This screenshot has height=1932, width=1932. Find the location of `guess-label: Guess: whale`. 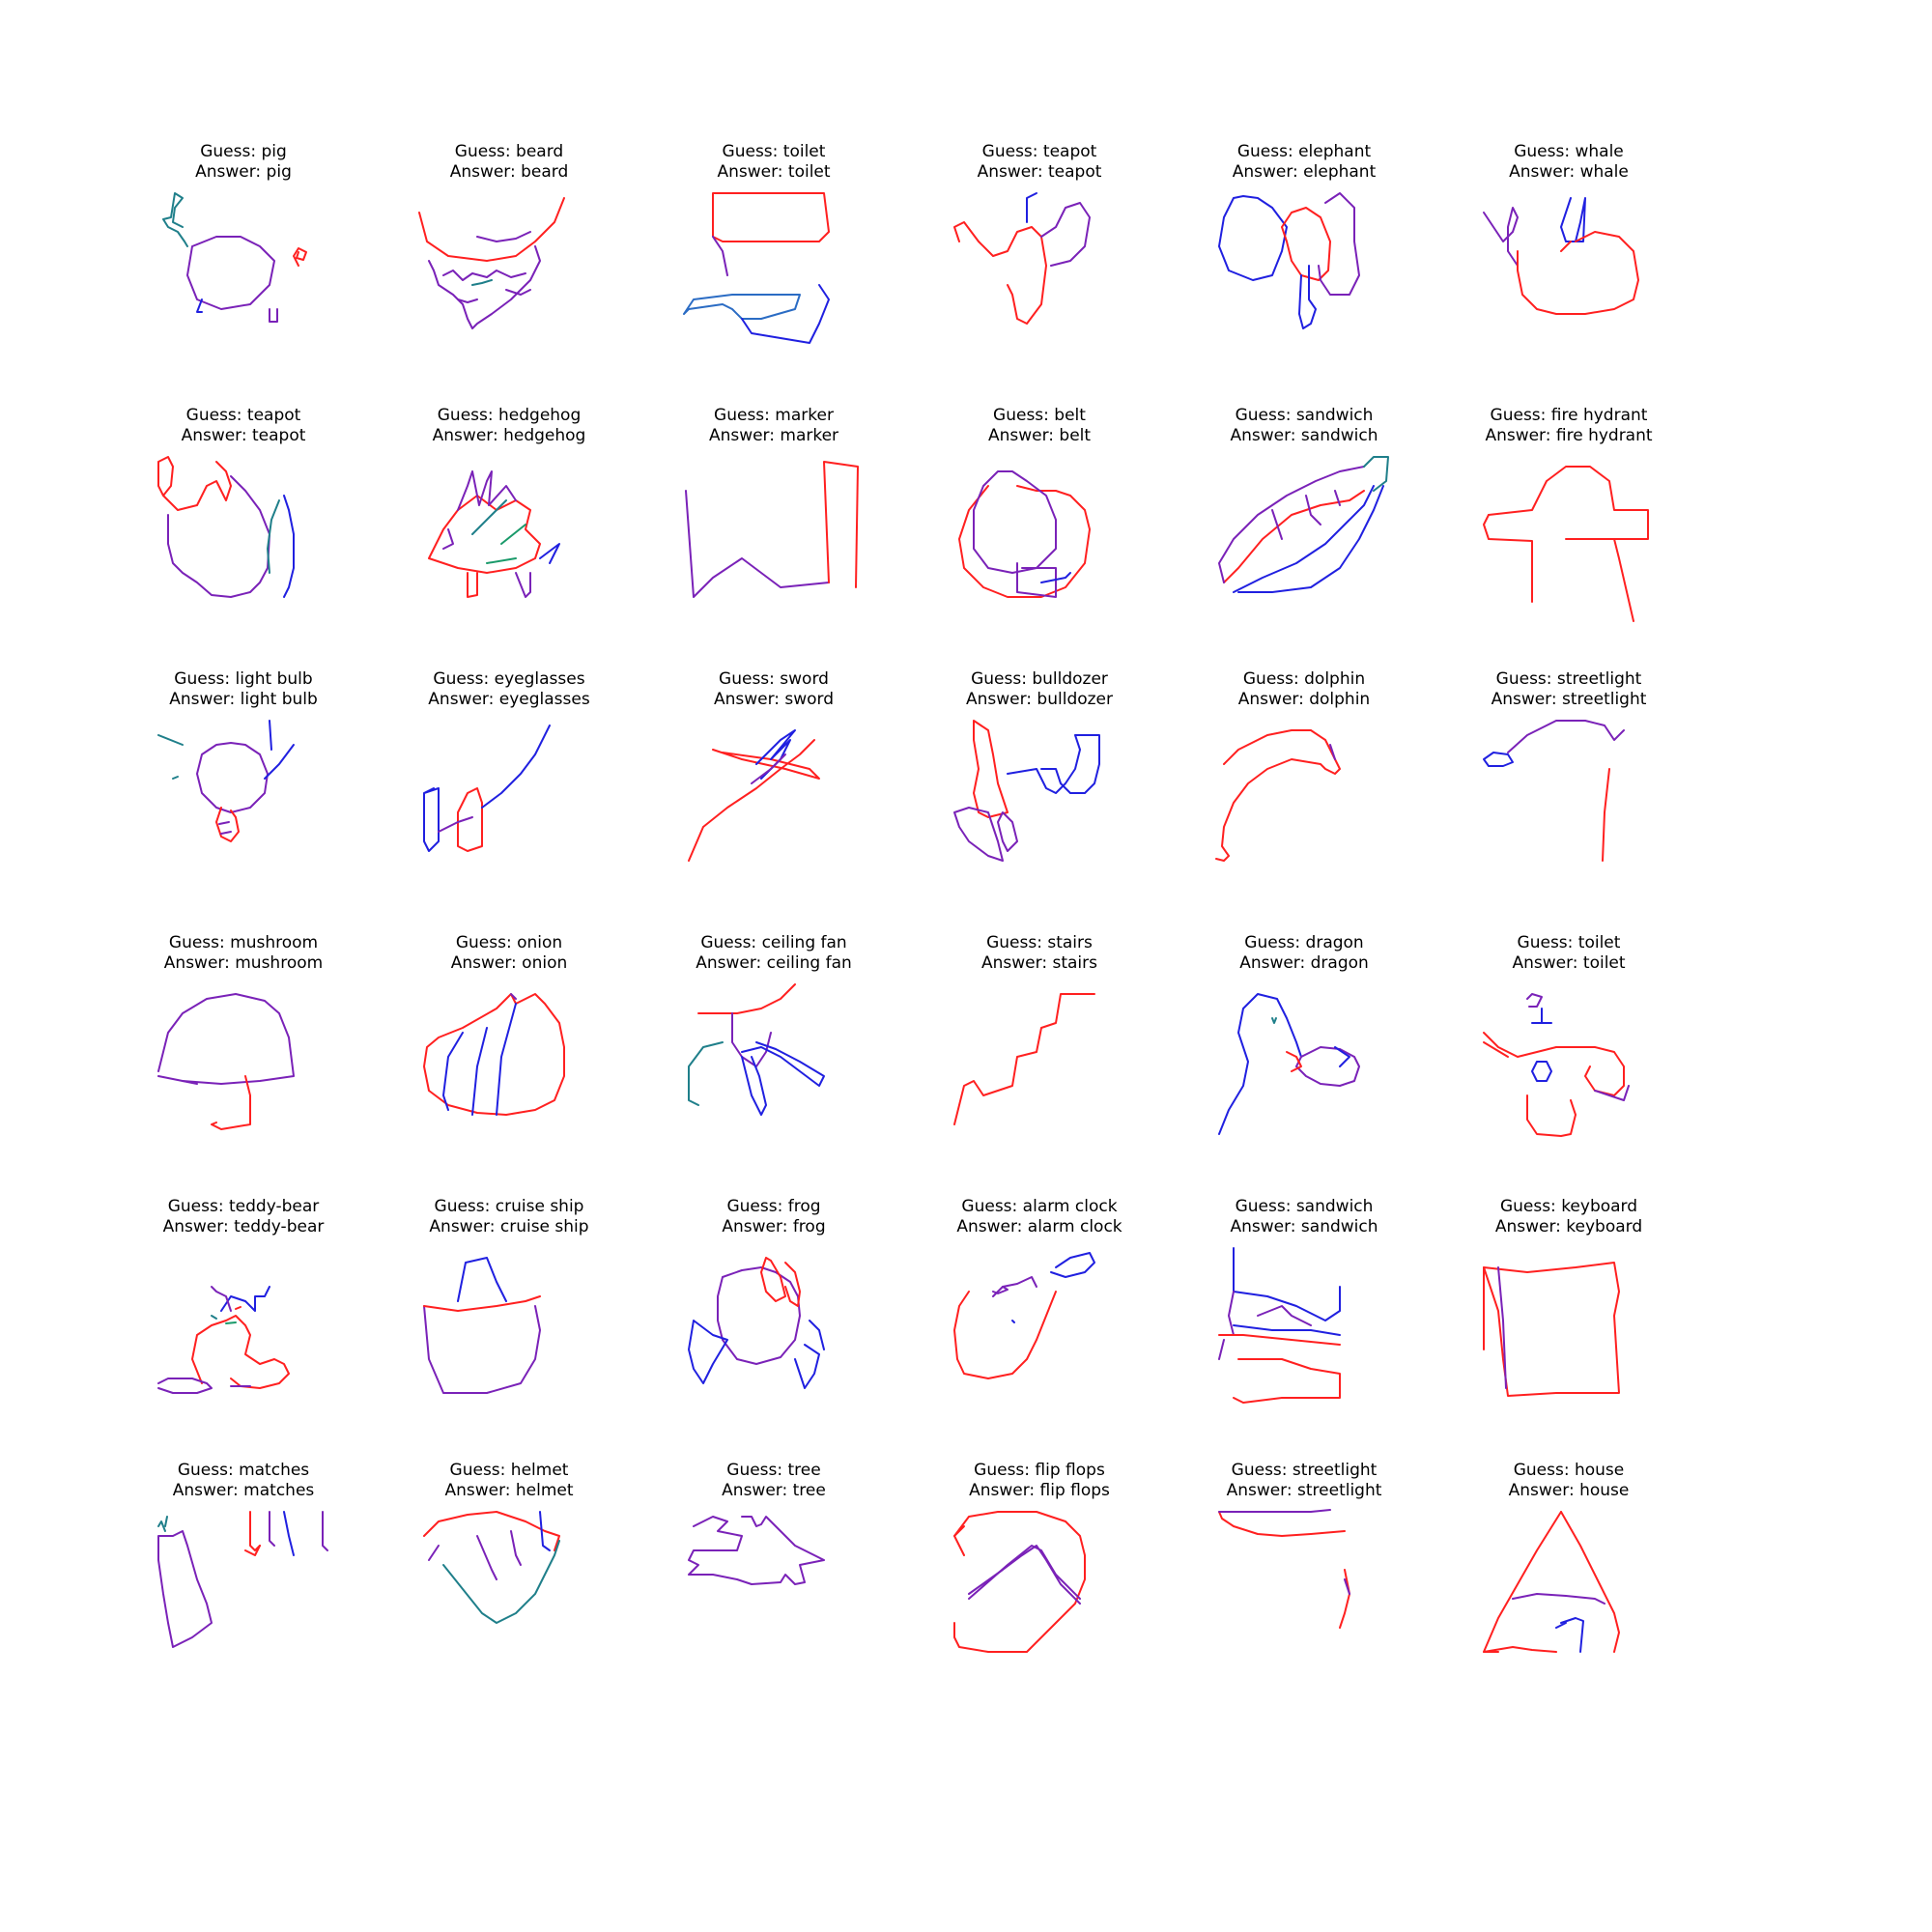

guess-label: Guess: whale is located at coordinates (1569, 151).